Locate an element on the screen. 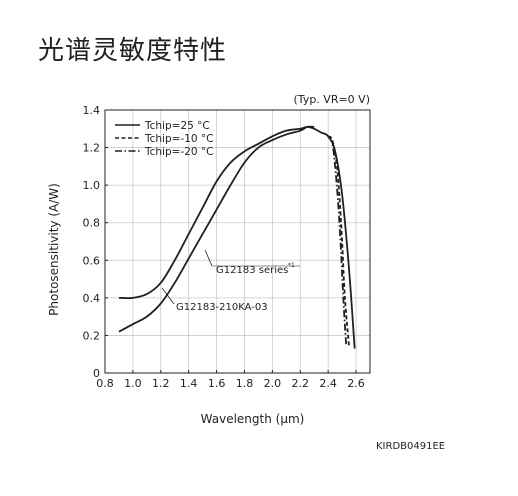  legend-label: Tchip=-10 °C is located at coordinates (179, 139).